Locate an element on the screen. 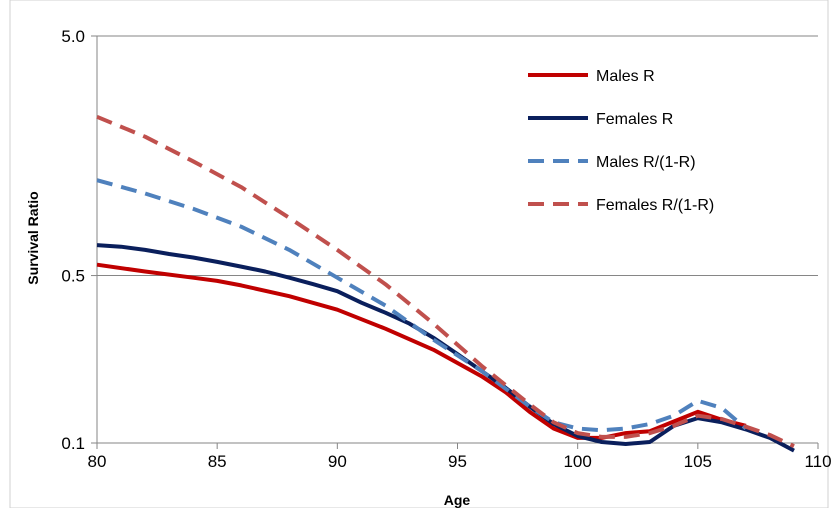 The width and height of the screenshot is (838, 508). legend-label-4: Females R/(1-R) is located at coordinates (655, 205).